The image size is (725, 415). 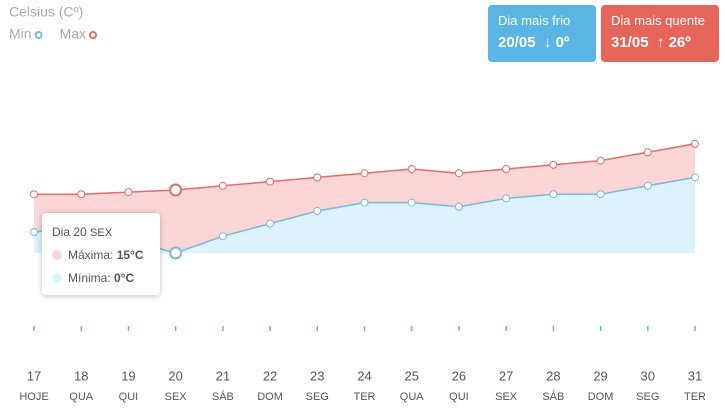 I want to click on x-tick-label: 20, so click(x=175, y=375).